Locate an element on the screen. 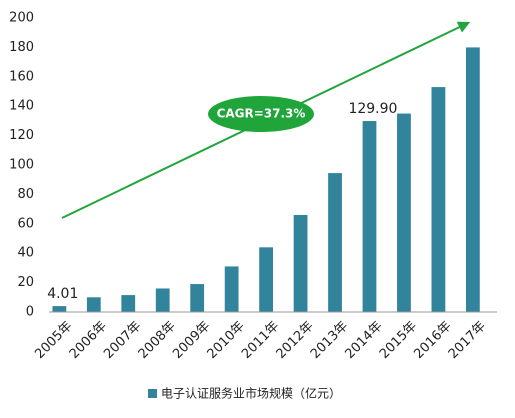 The height and width of the screenshot is (418, 515). y-tick-label: 0 is located at coordinates (30, 312).